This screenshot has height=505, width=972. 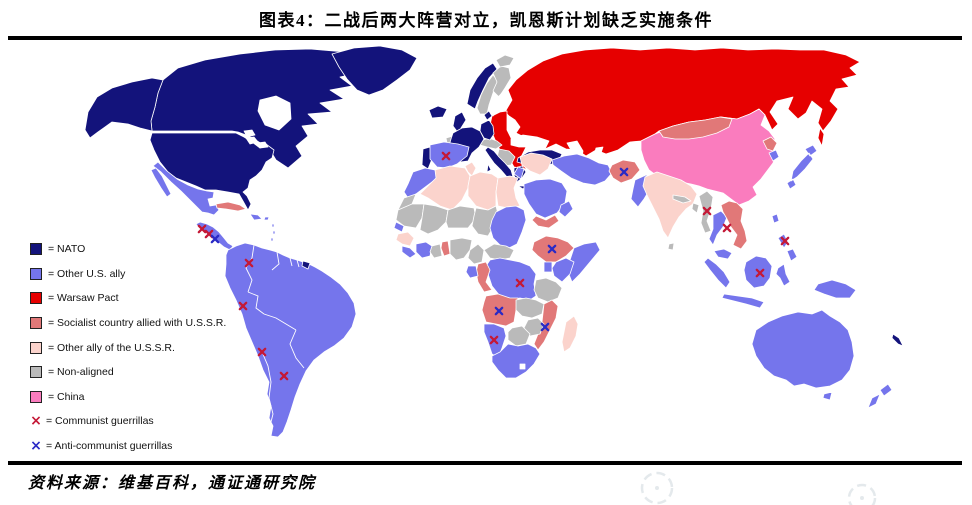 I want to click on region-portugal, so click(x=427, y=158).